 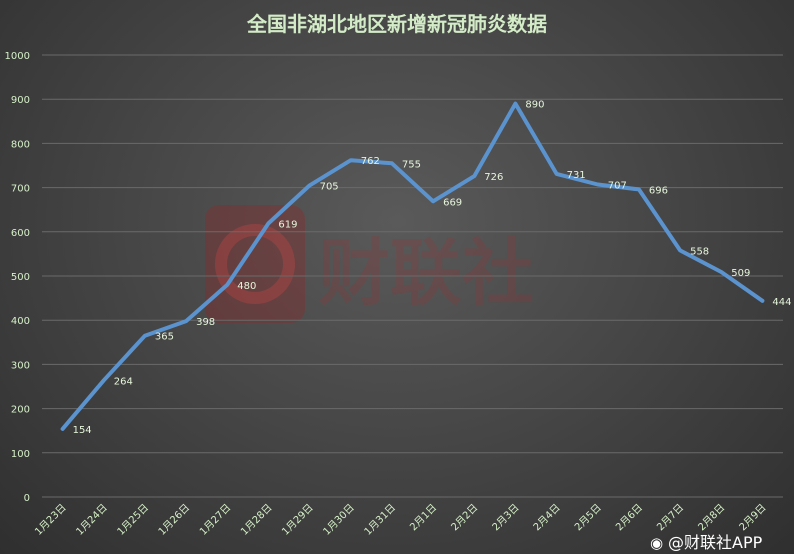 What do you see at coordinates (396, 24) in the screenshot?
I see `chart-title: 全国非湖北地区新增新冠肺炎数据` at bounding box center [396, 24].